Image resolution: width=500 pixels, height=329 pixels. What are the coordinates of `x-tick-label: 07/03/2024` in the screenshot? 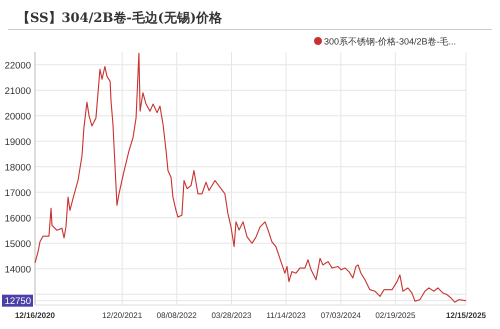 It's located at (341, 315).